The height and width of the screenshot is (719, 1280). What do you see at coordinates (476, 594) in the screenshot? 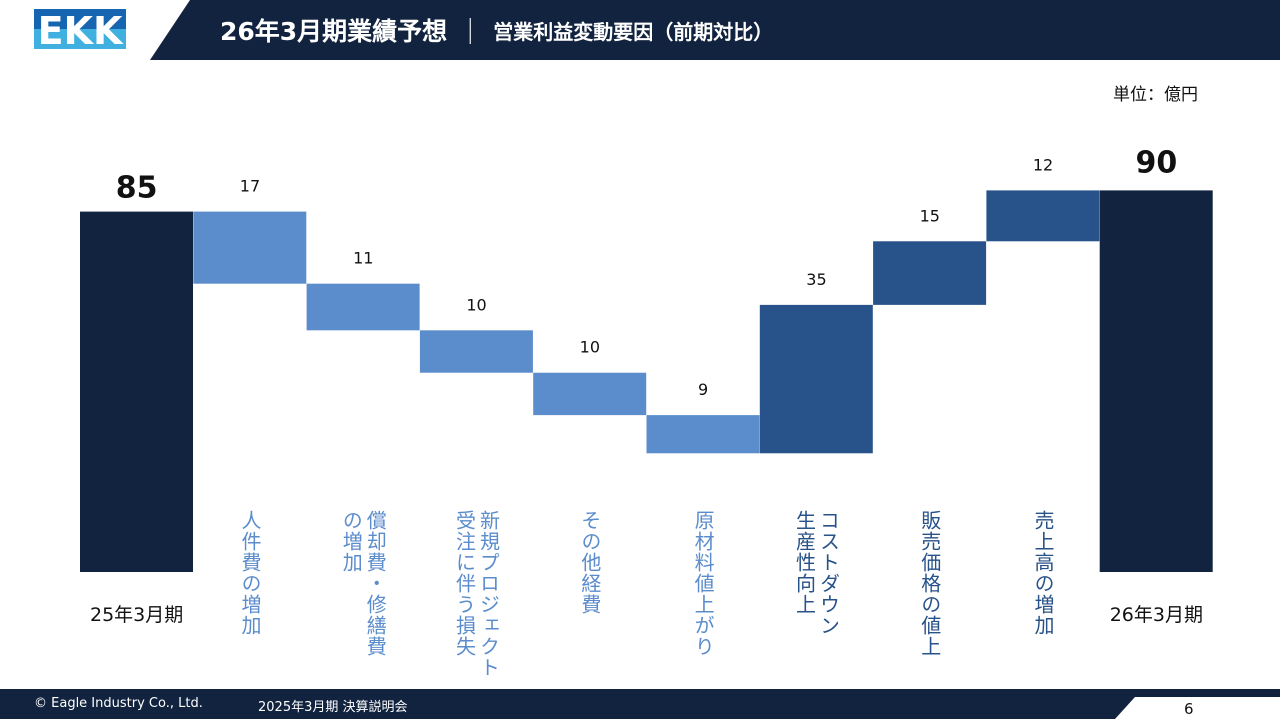
I see `category-label-step-3: 新規プロジェクト 受注に伴う損失` at bounding box center [476, 594].